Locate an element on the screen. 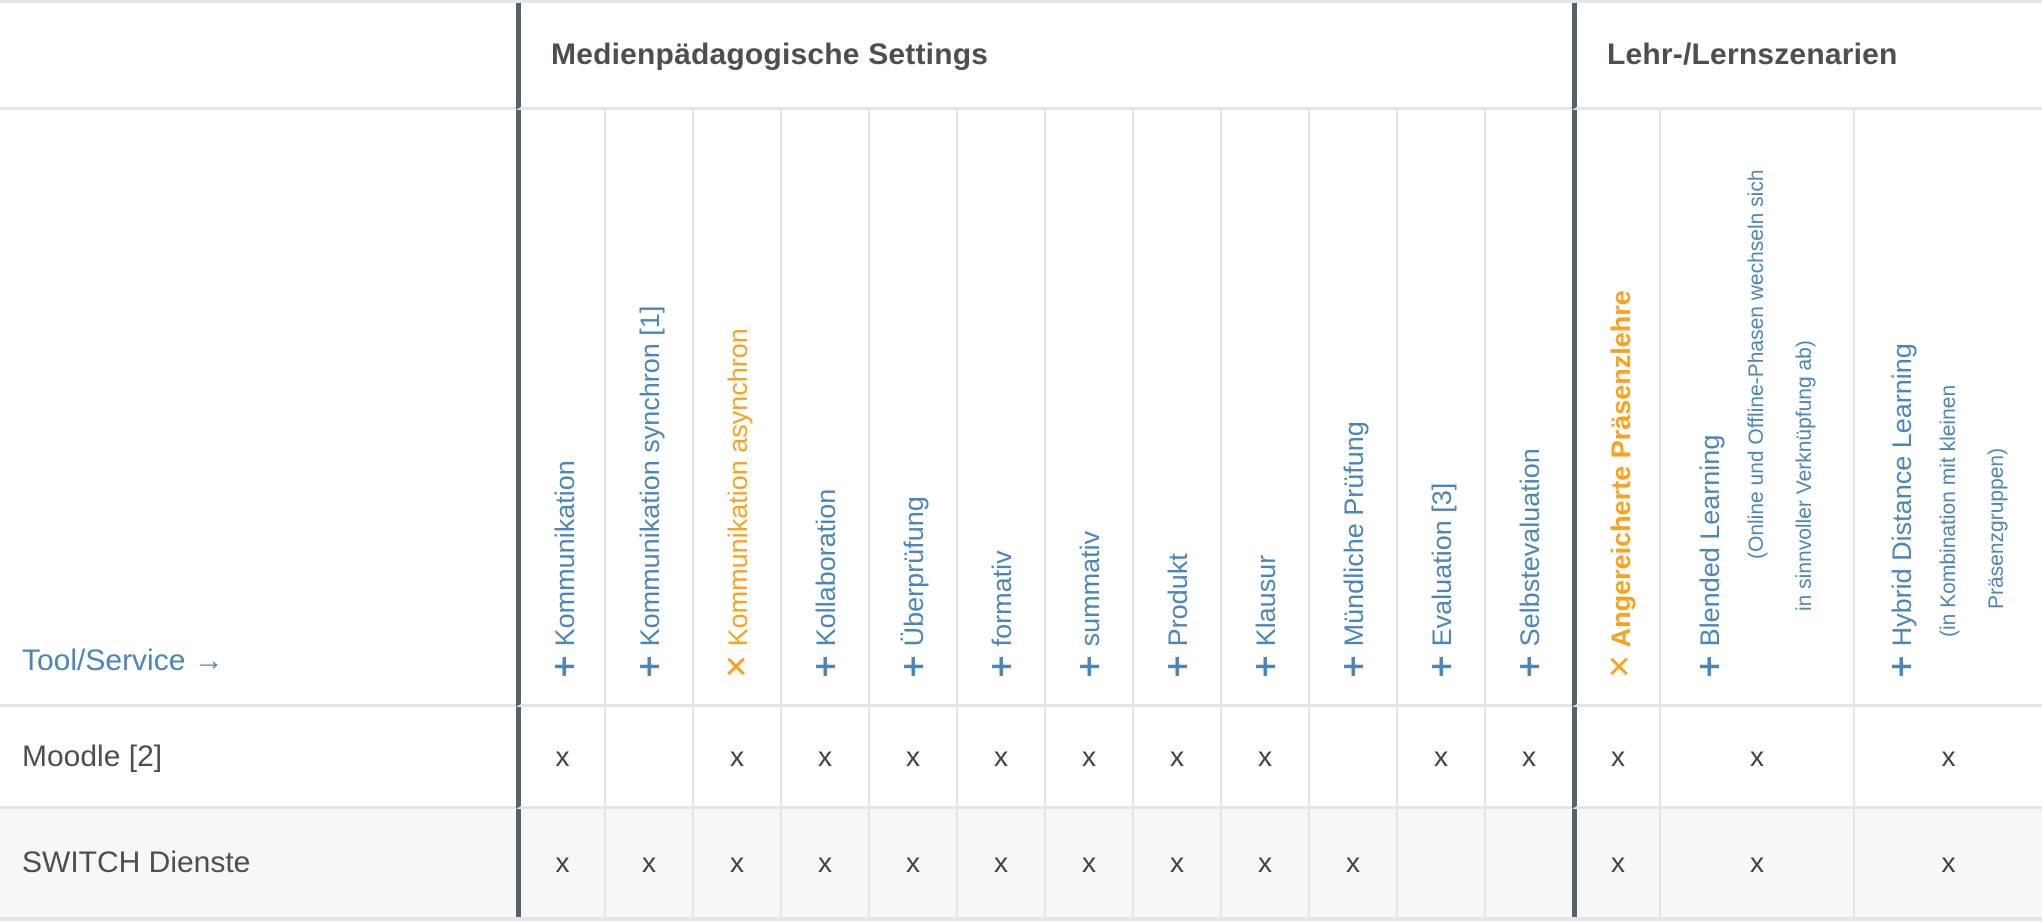  column-header-label: Blended Learning is located at coordinates (1710, 540).